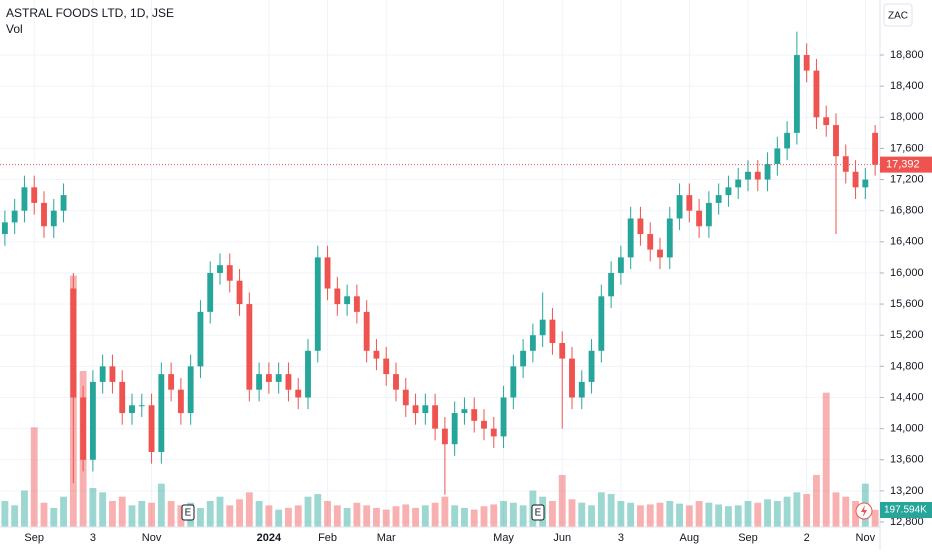  What do you see at coordinates (907, 55) in the screenshot?
I see `y-tick-label: 18,800` at bounding box center [907, 55].